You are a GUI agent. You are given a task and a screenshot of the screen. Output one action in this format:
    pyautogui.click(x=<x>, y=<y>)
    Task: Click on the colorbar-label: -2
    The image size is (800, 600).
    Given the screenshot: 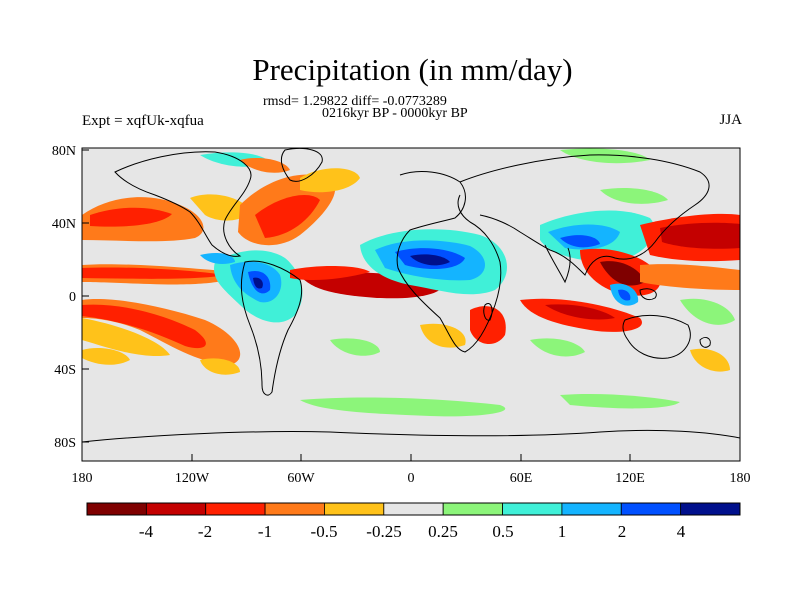 What is the action you would take?
    pyautogui.click(x=205, y=531)
    